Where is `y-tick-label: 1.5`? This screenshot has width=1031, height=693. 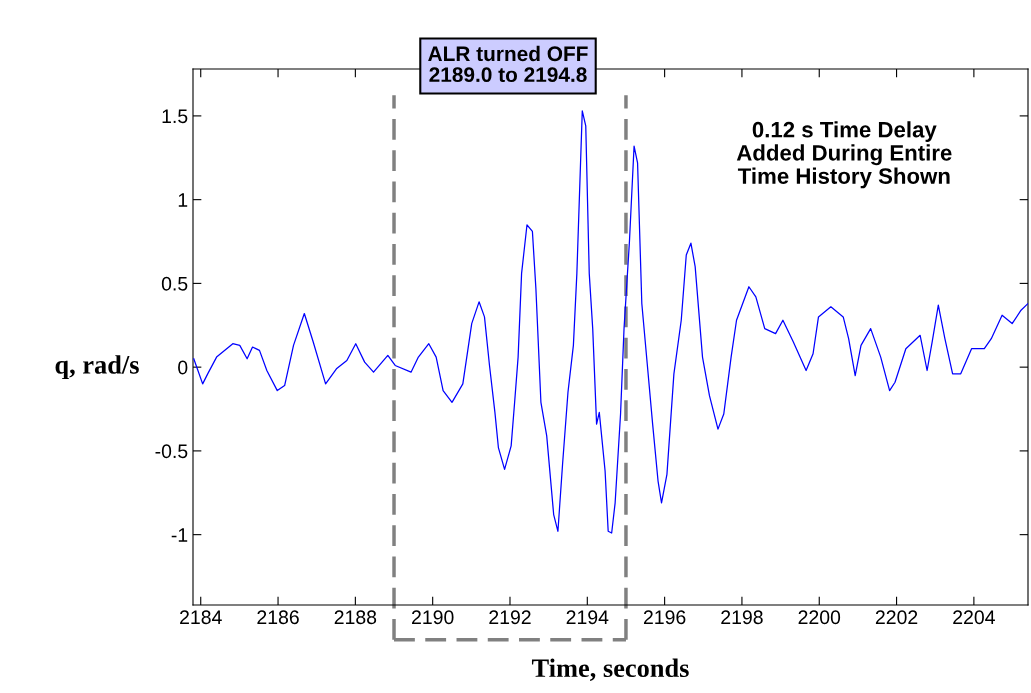 y-tick-label: 1.5 is located at coordinates (175, 116).